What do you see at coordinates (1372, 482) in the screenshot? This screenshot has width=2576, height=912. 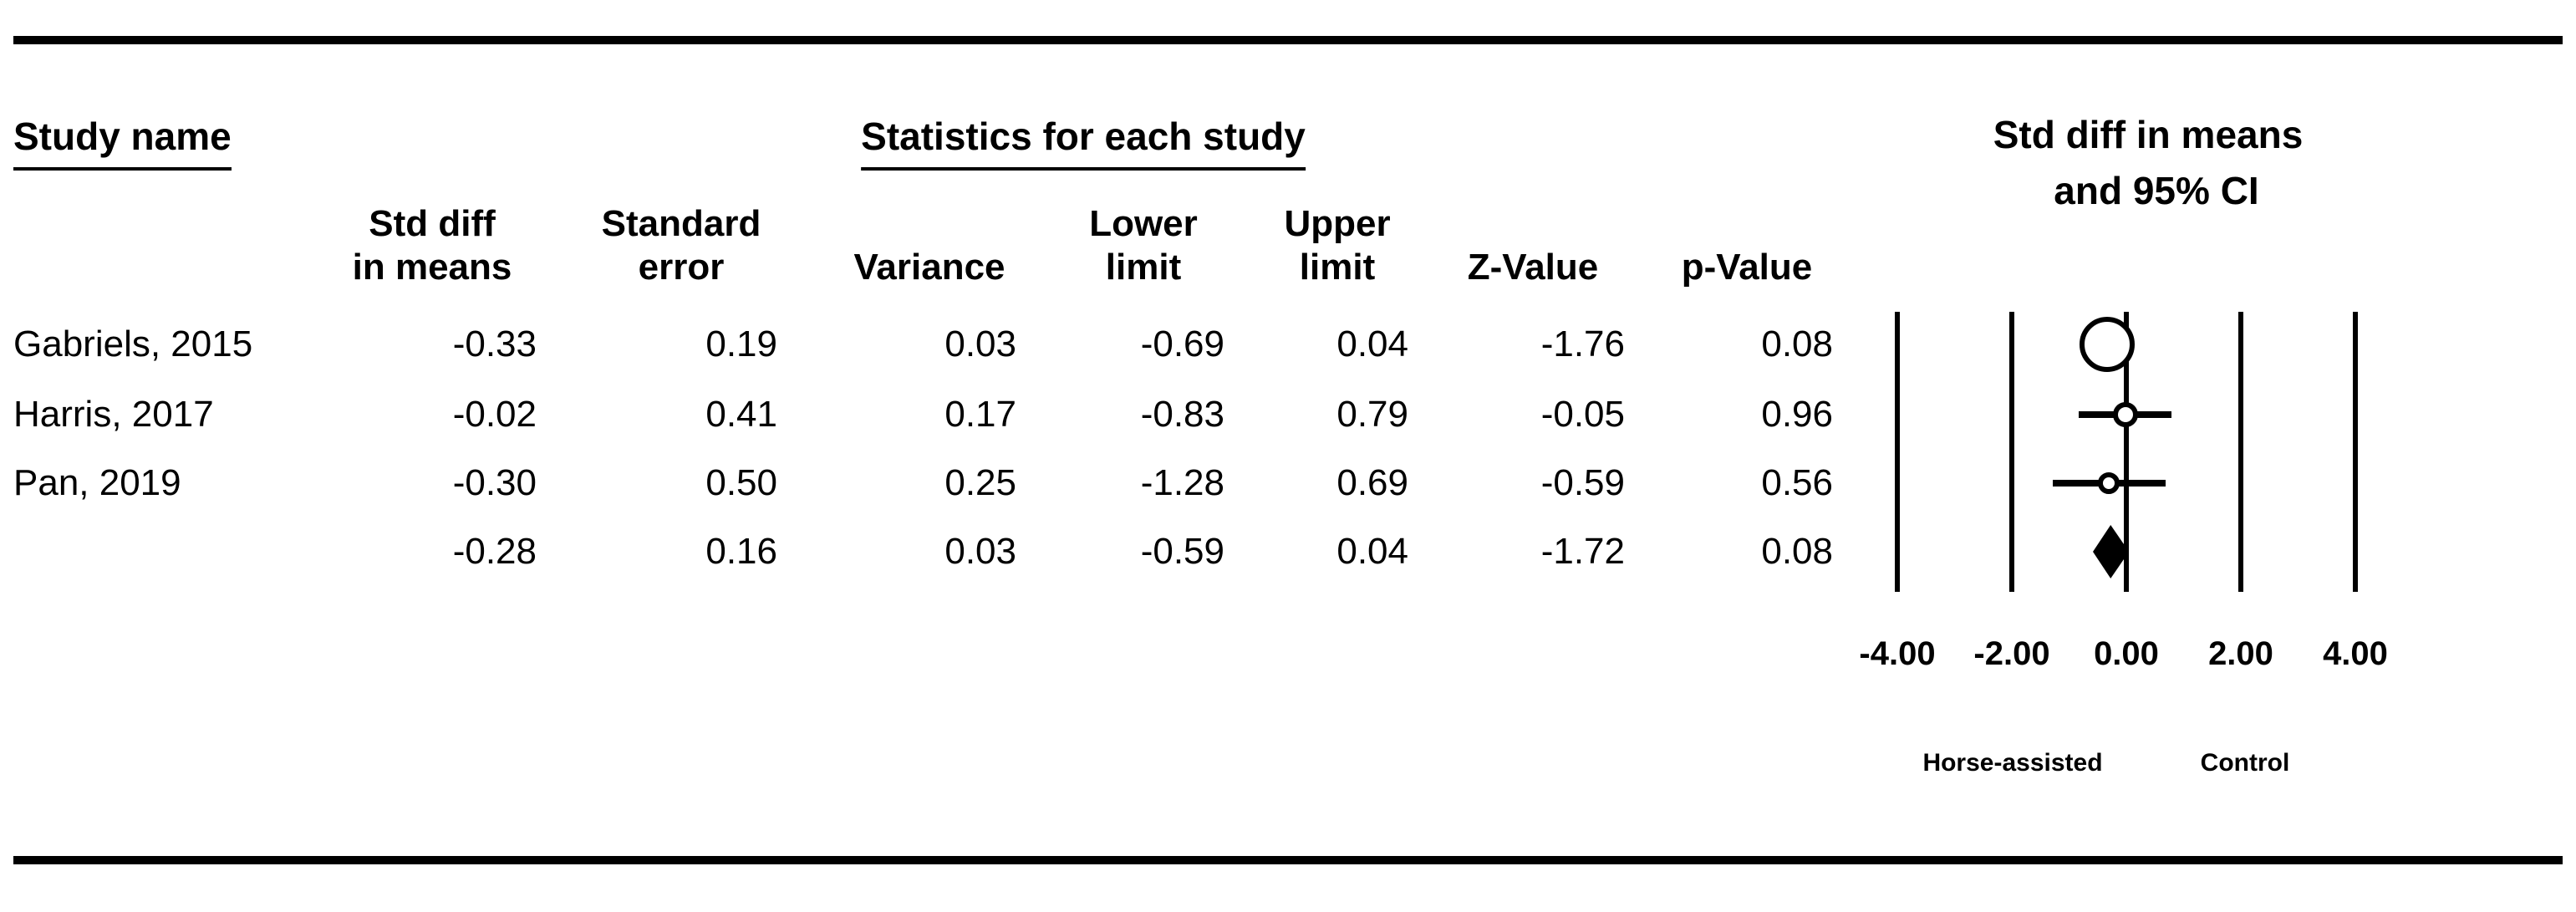 I see `cell-upper: 0.69` at bounding box center [1372, 482].